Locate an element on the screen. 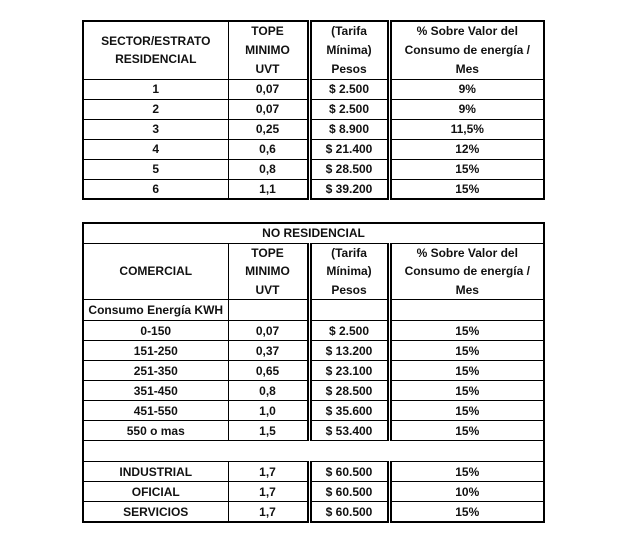  table-title-row: NO RESIDENCIAL is located at coordinates (313, 233).